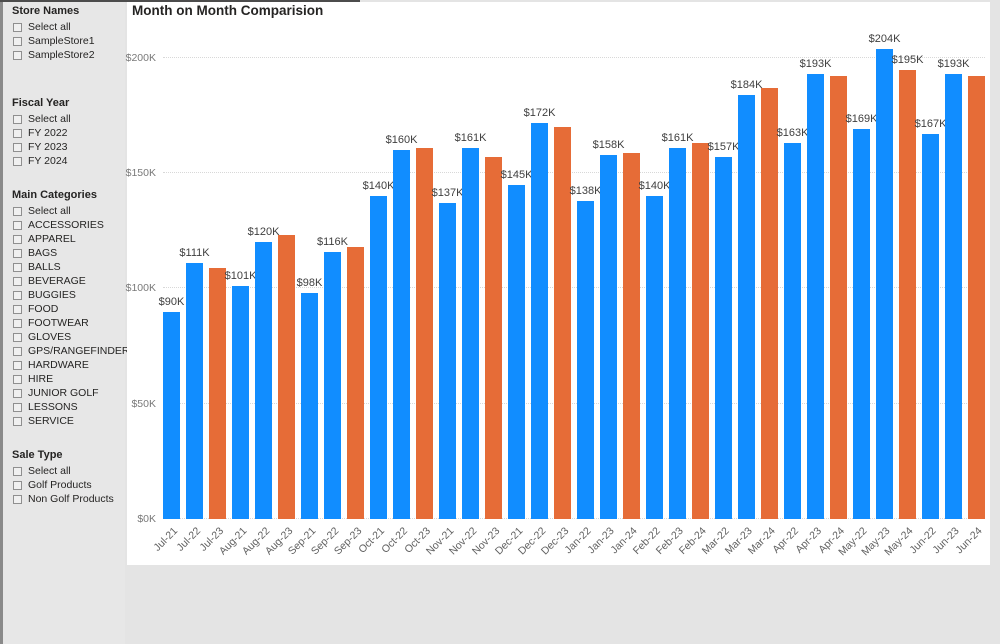 This screenshot has height=644, width=1000. What do you see at coordinates (64, 161) in the screenshot?
I see `filter-item-fy-2024: FY 2024` at bounding box center [64, 161].